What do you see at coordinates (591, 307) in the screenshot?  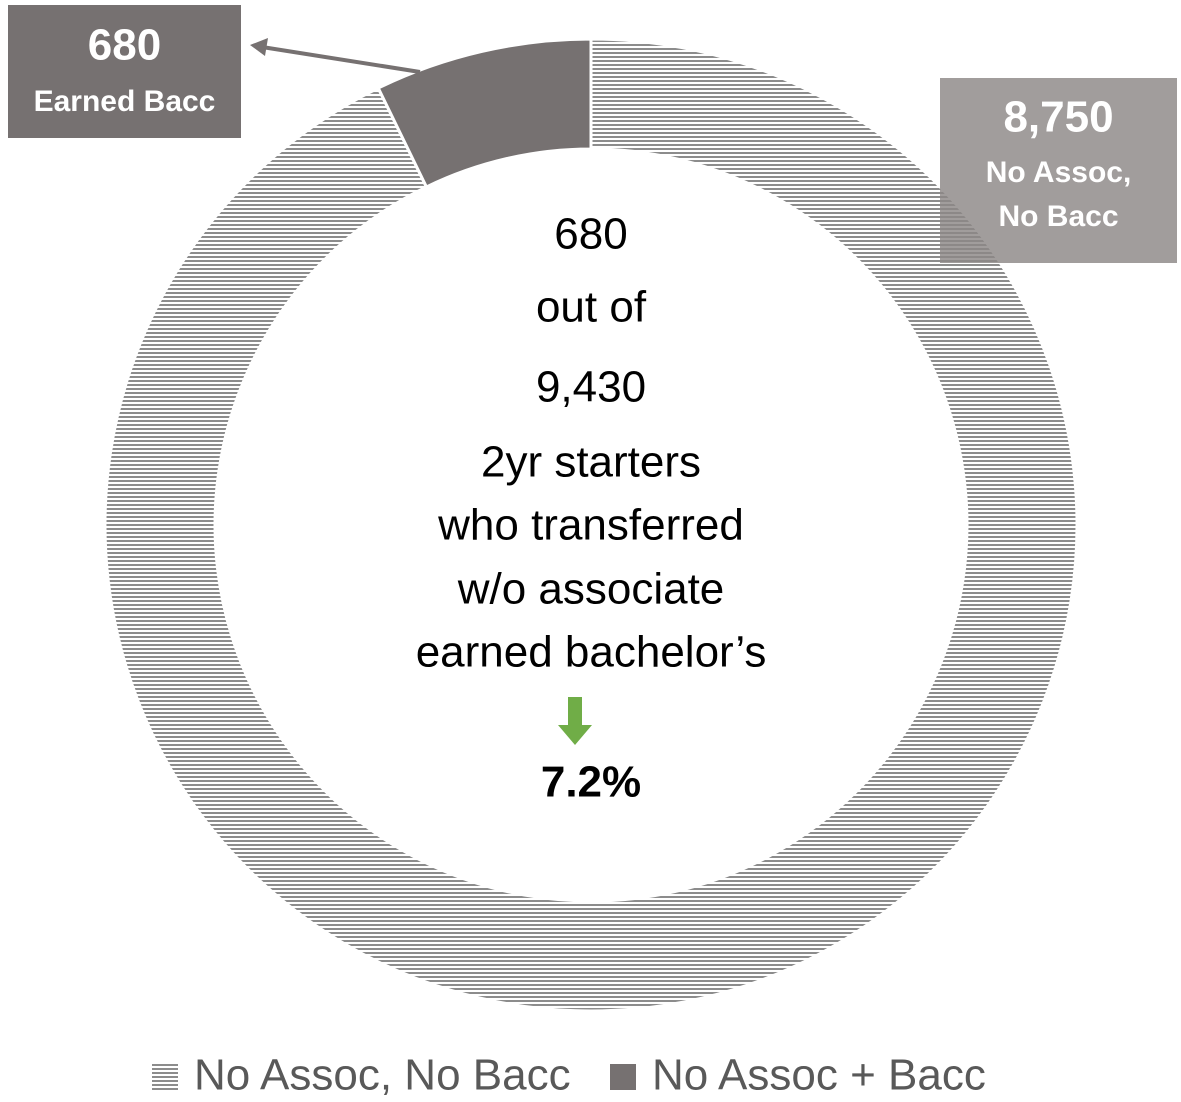 I see `center-line: out of` at bounding box center [591, 307].